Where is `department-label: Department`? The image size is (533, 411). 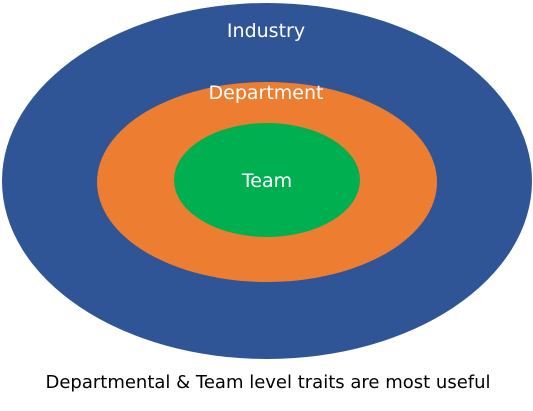 department-label: Department is located at coordinates (266, 93).